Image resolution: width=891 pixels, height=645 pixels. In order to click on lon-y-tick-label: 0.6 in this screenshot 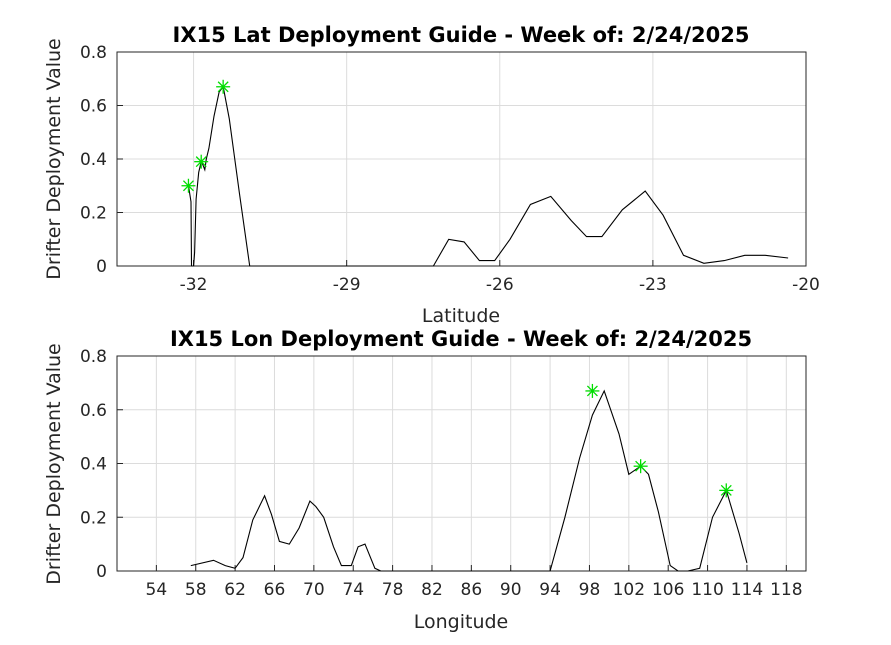, I will do `click(93, 411)`.